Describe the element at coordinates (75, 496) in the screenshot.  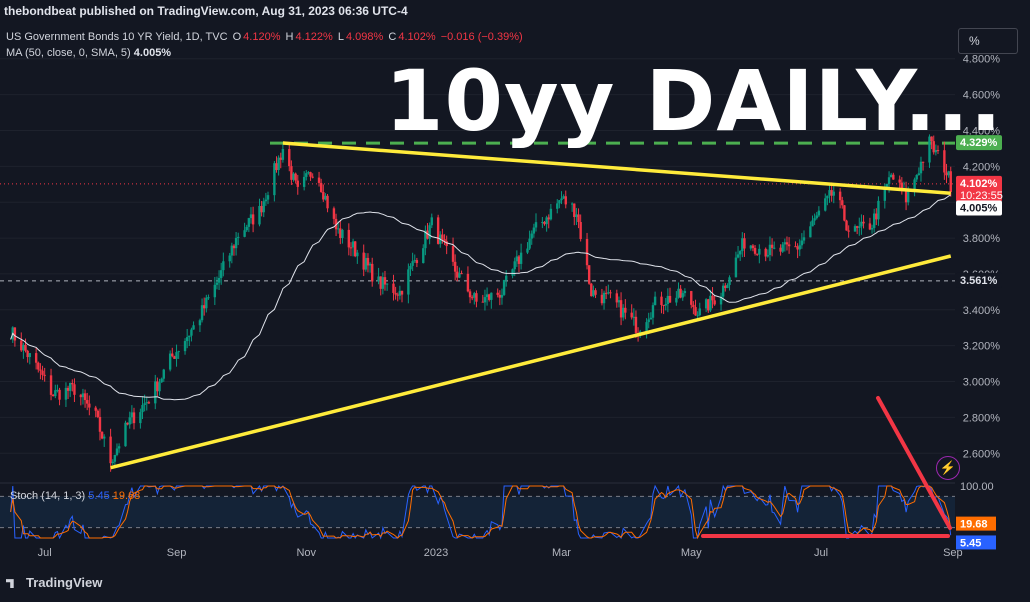
I see `stoch-legend: Stoch (14, 1, 3) 5.45 19.68` at that location.